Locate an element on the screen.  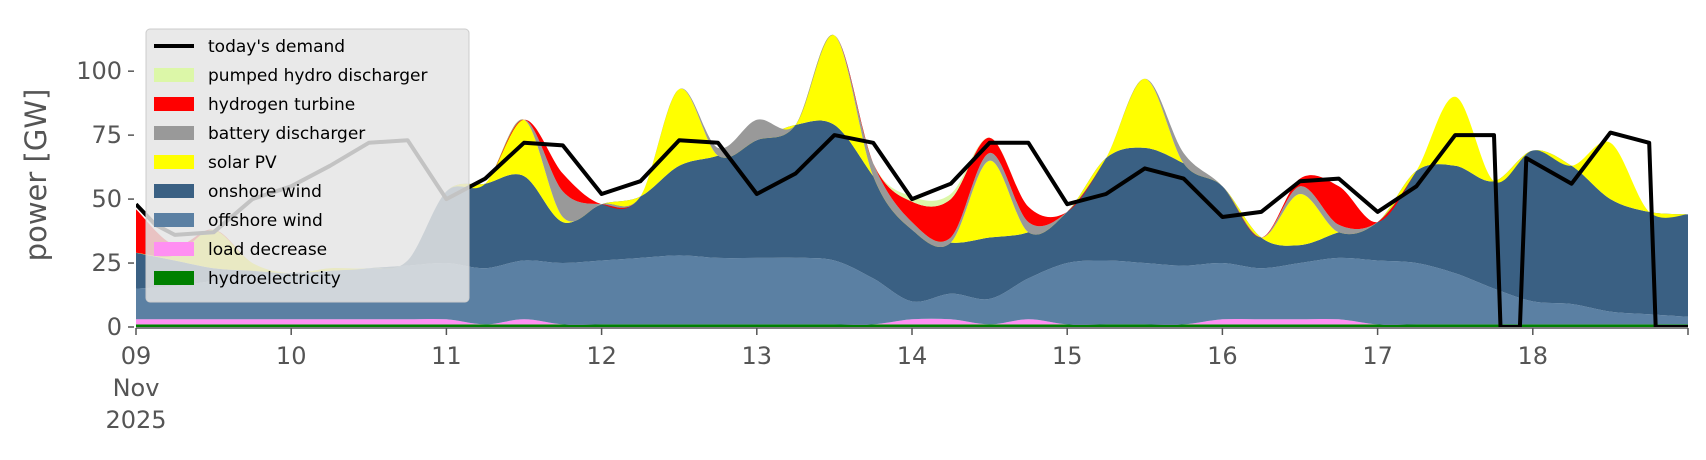
y-tick-label: 25 is located at coordinates (106, 263).